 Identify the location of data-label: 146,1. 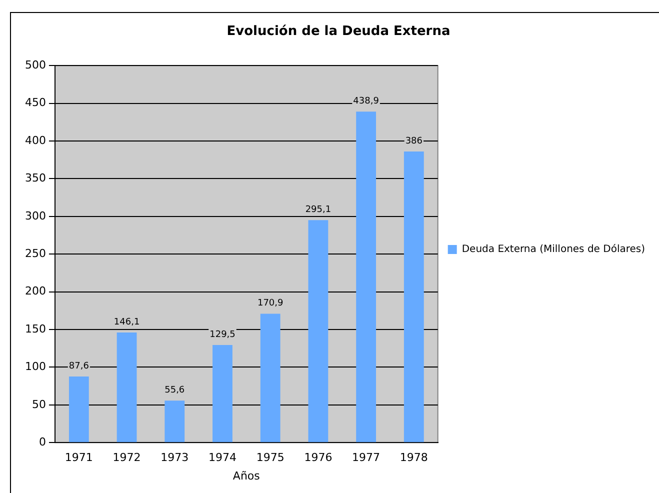
(127, 322).